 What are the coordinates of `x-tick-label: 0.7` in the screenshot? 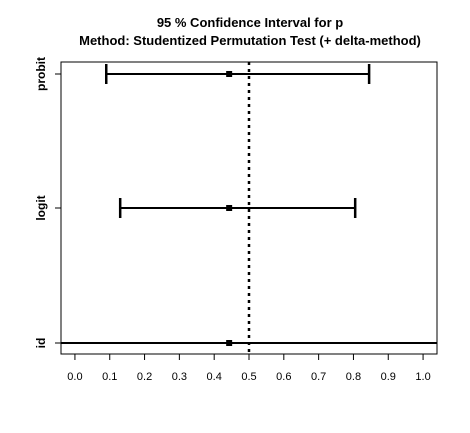 It's located at (318, 377).